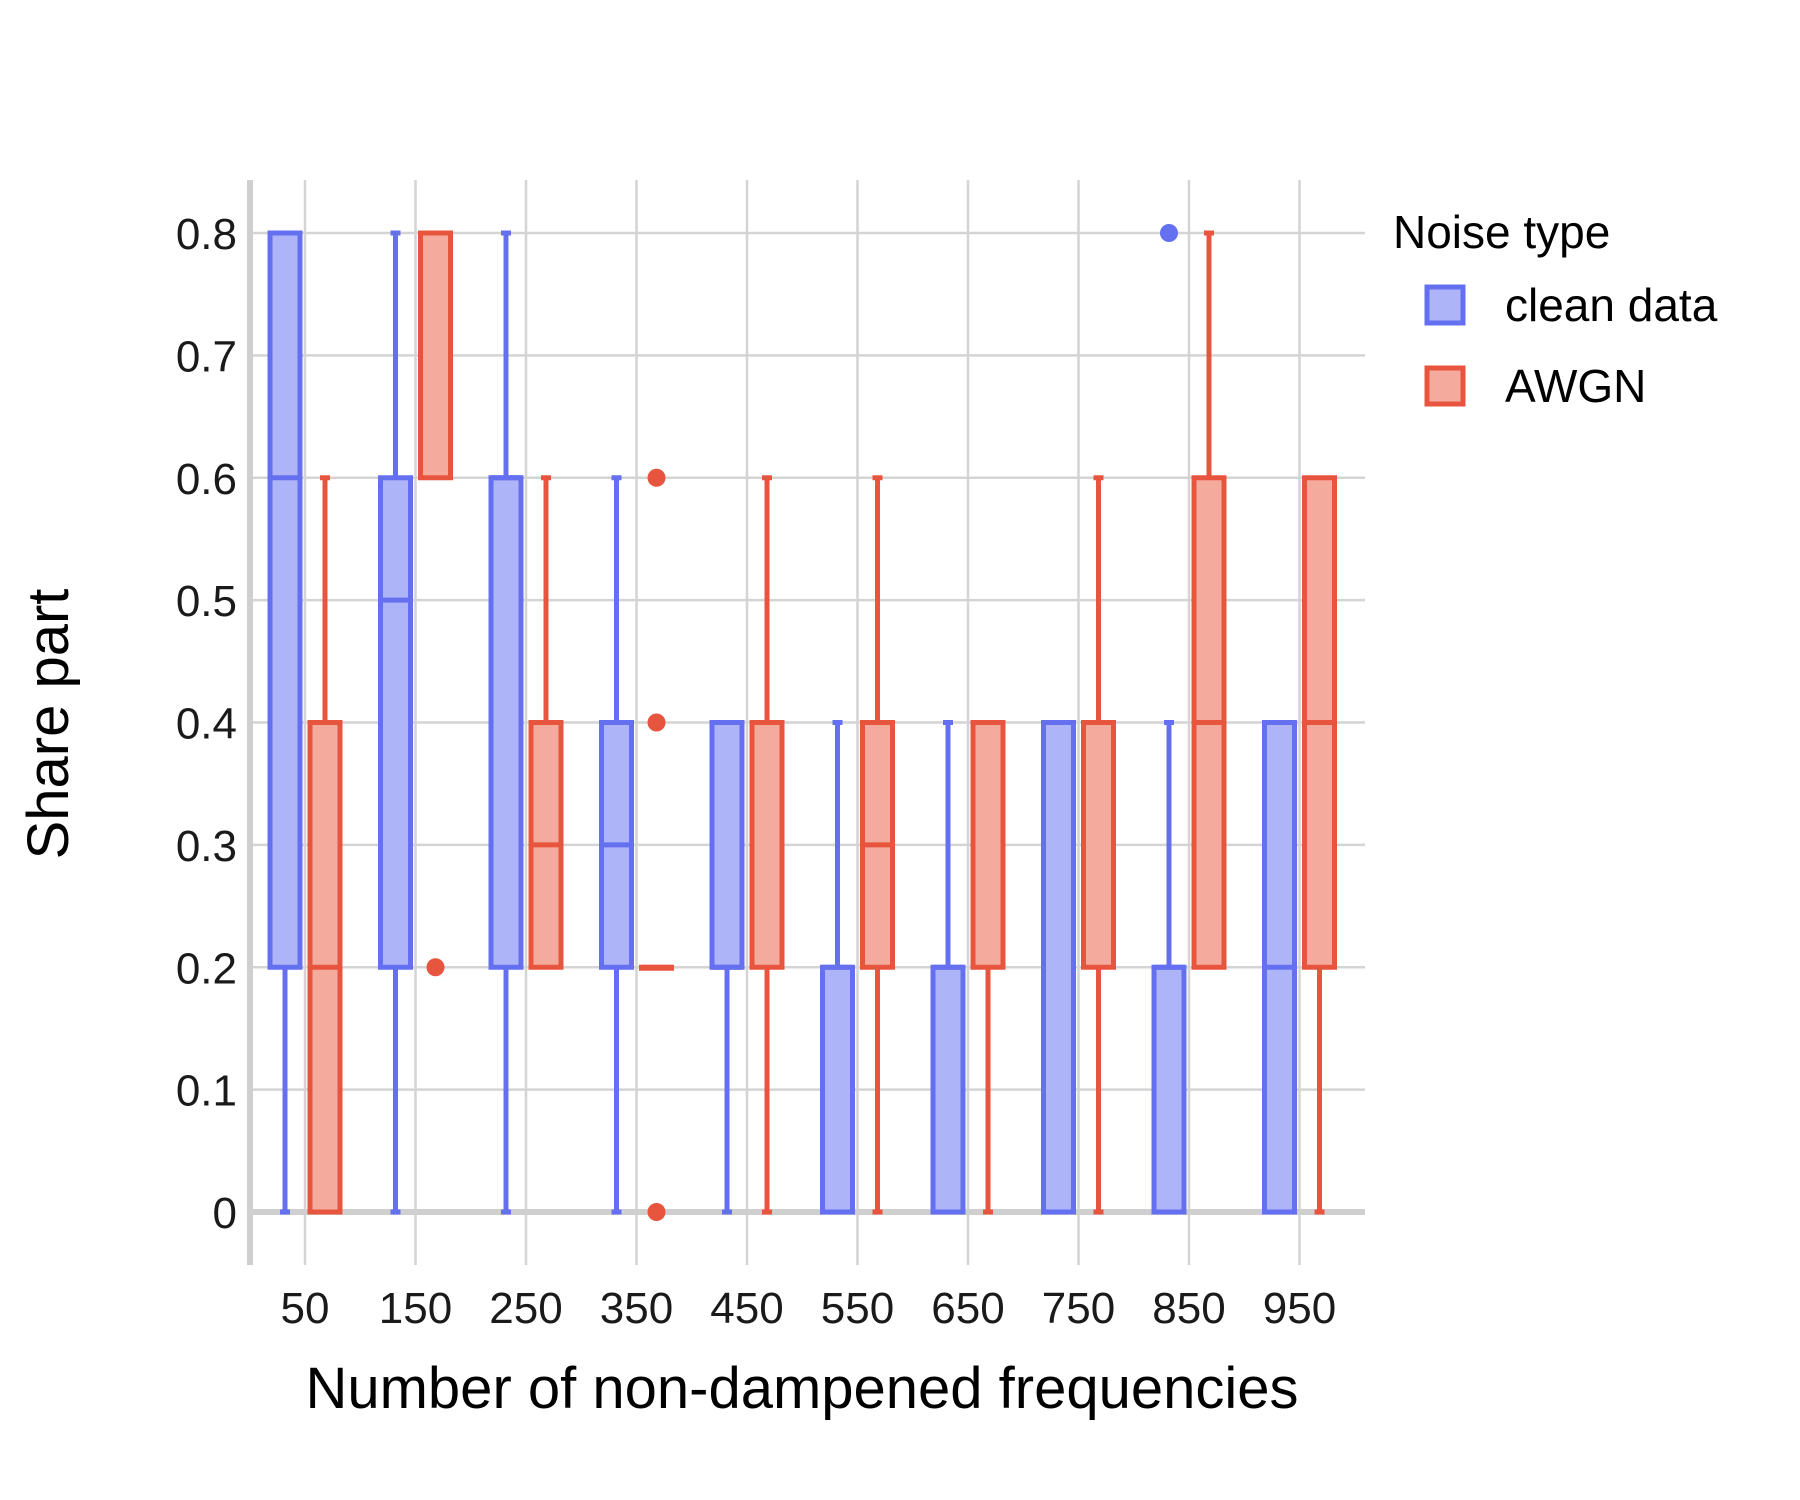 The width and height of the screenshot is (1800, 1500). I want to click on y-tick-label: 0.8, so click(206, 234).